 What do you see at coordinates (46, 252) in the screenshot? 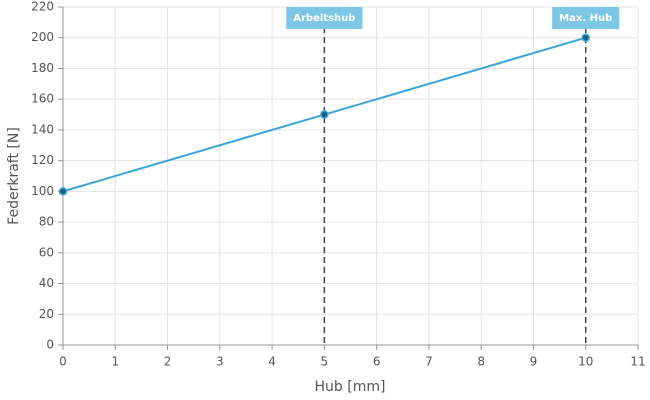
I see `y-tick-label: 60` at bounding box center [46, 252].